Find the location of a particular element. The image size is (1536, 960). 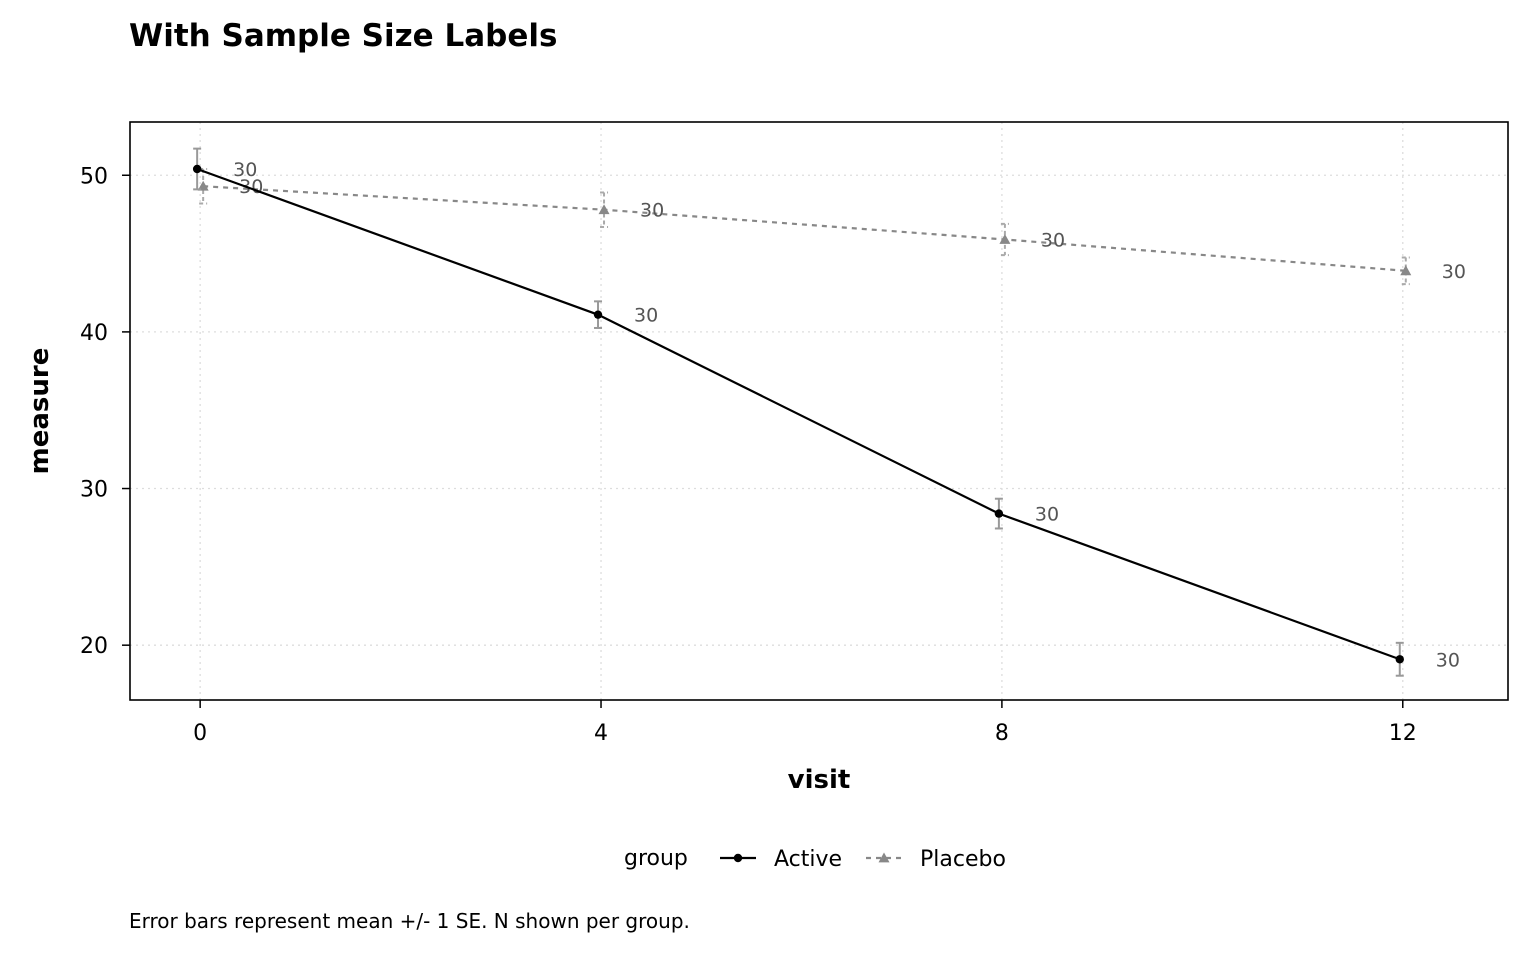

chart-title: With Sample Size Labels is located at coordinates (343, 36).